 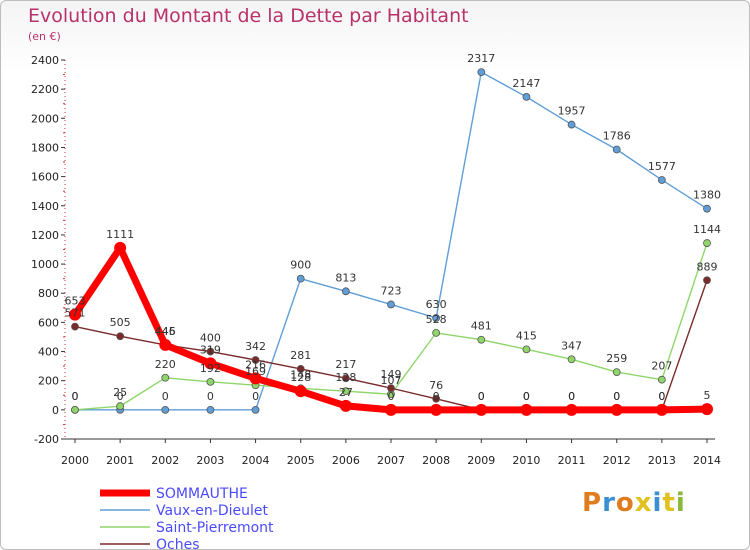 I want to click on data-label: 1144, so click(x=707, y=229).